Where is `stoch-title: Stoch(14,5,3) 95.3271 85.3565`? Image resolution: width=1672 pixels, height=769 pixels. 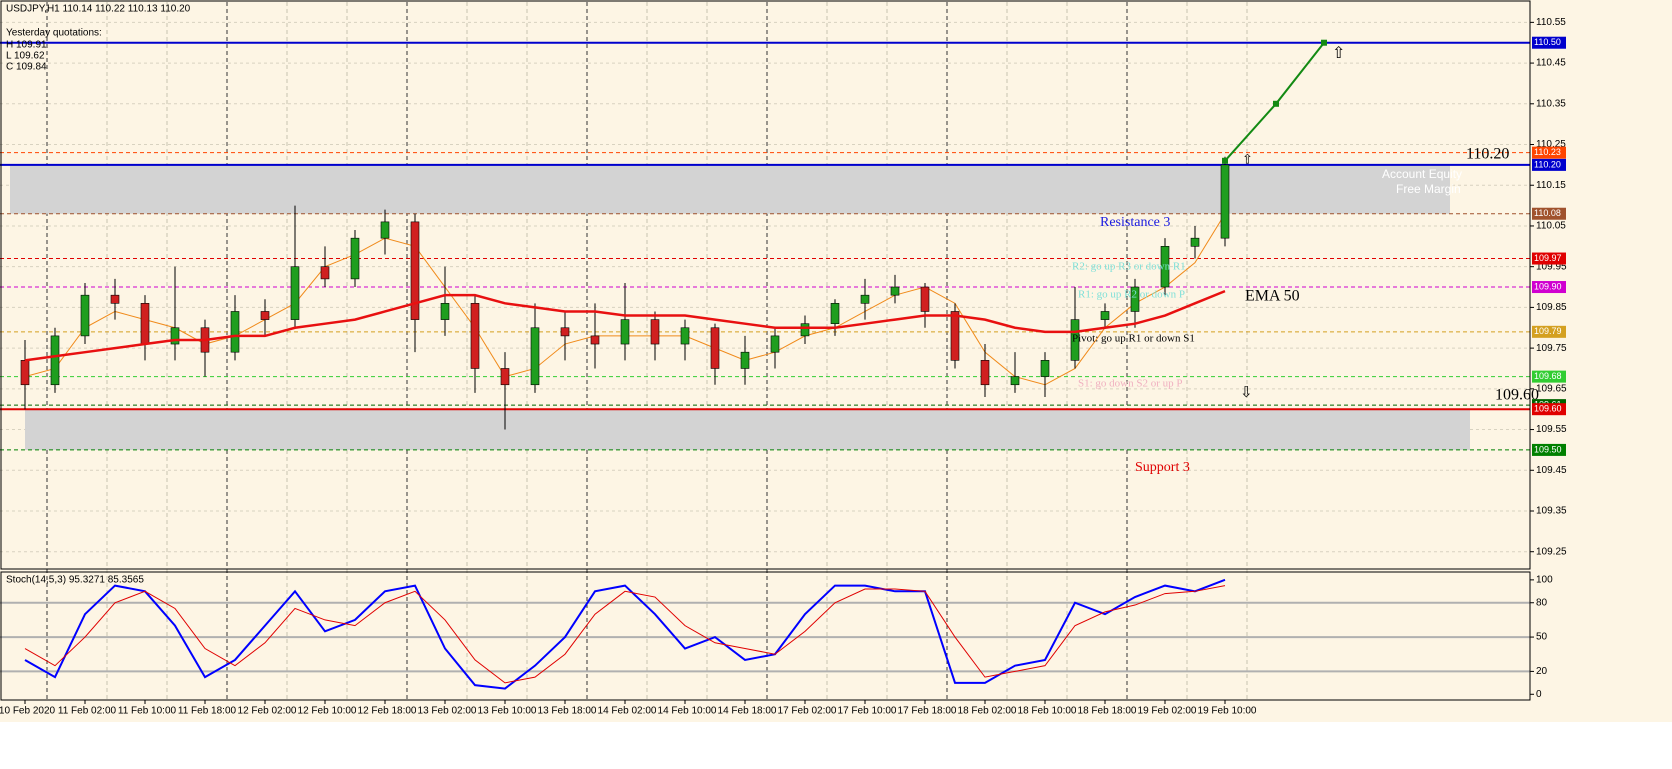
stoch-title: Stoch(14,5,3) 95.3271 85.3565 is located at coordinates (75, 580).